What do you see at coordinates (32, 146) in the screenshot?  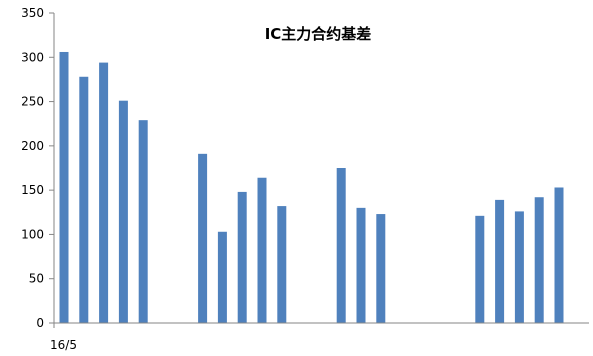 I see `y-tick-label: 200` at bounding box center [32, 146].